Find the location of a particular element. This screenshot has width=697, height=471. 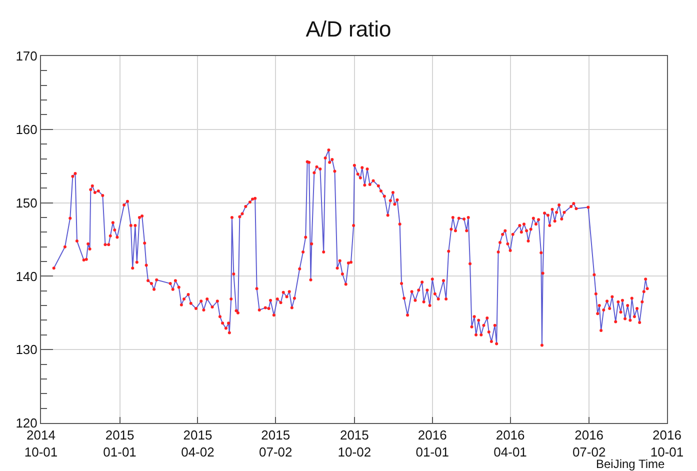

x-tick-label: 2015 07-02 is located at coordinates (275, 444).